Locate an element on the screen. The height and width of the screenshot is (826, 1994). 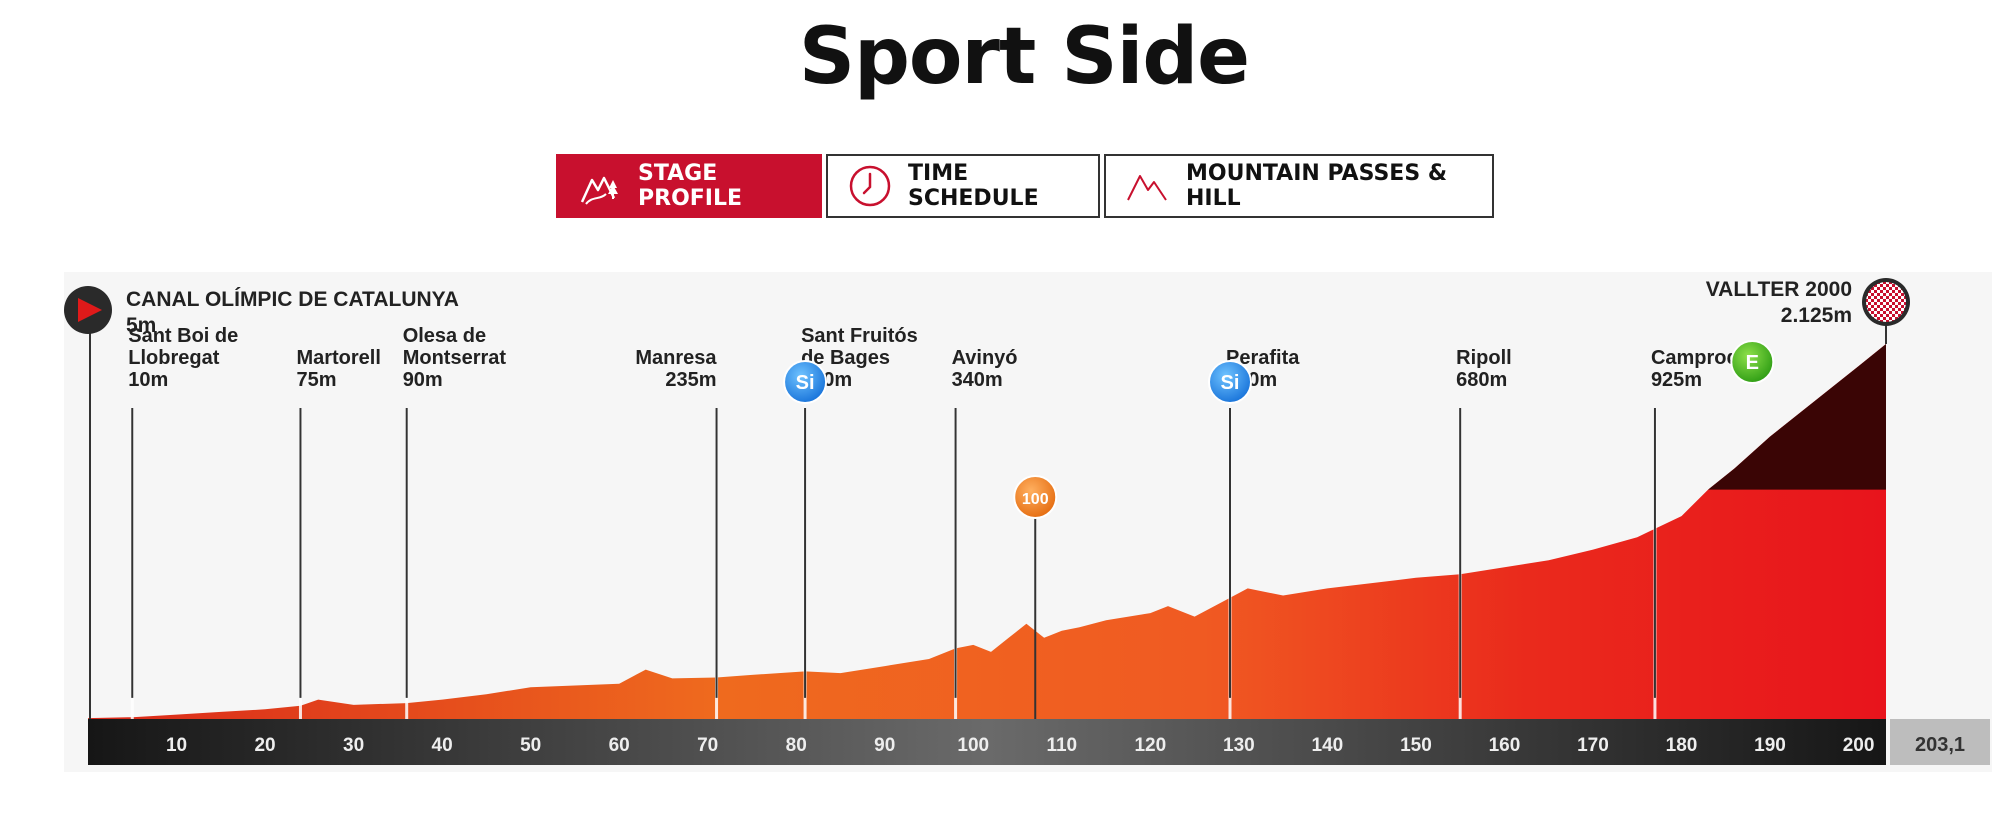
tab-mountain-passes: MOUNTAIN PASSES & HILL is located at coordinates (1299, 186).